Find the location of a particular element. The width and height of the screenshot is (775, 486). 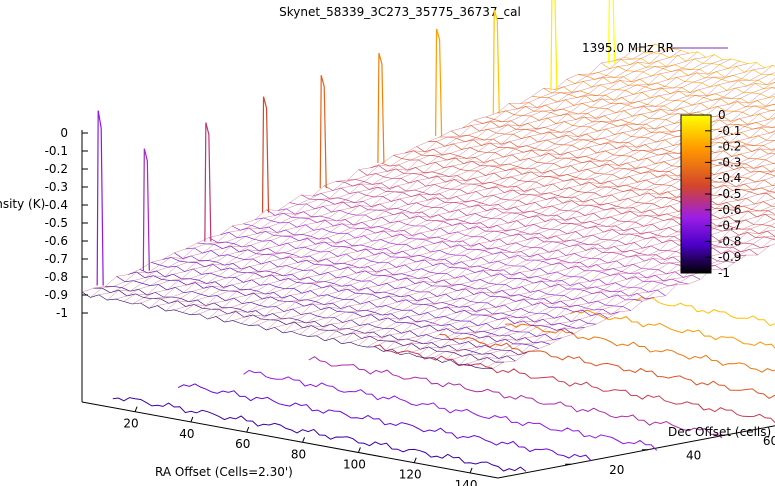

x-tick-label: 80 is located at coordinates (298, 454).